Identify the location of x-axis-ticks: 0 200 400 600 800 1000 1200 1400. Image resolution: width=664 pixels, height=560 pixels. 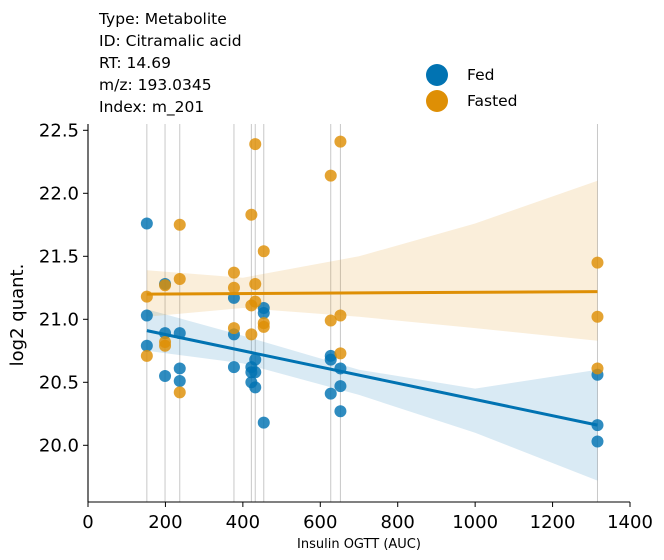
(367, 517).